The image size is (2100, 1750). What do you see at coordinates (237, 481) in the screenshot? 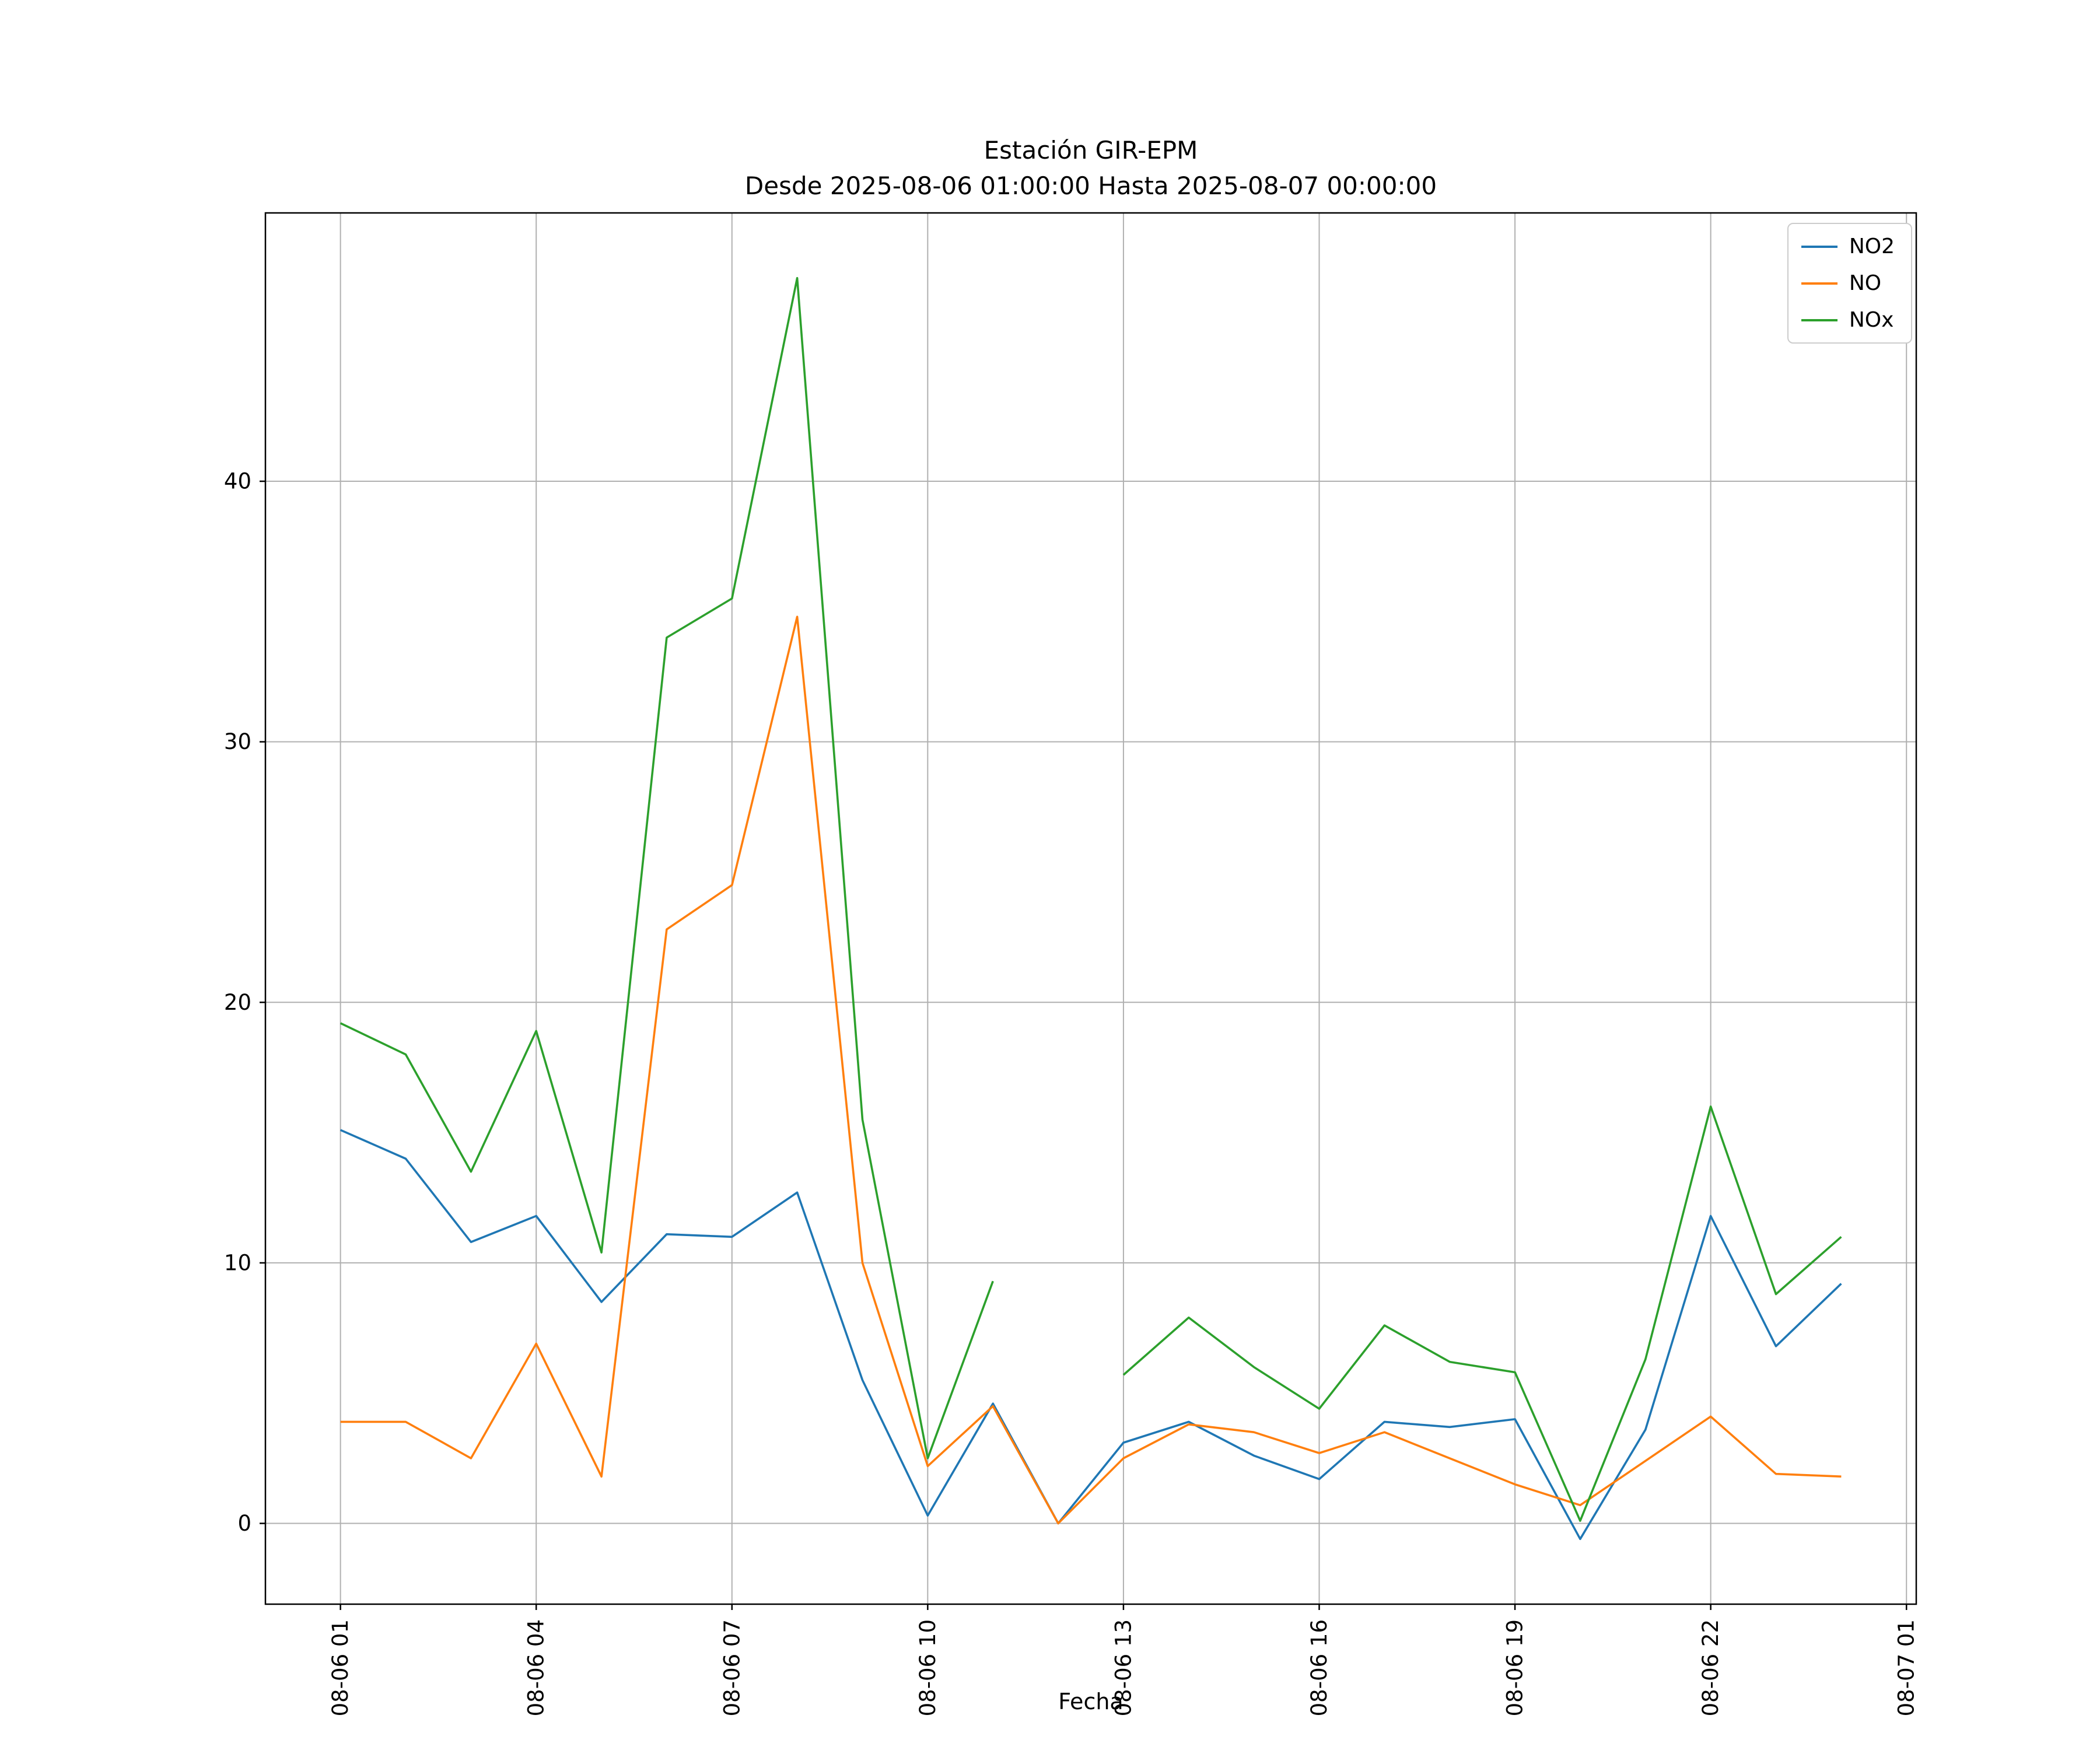
I see `y-tick-label: 40` at bounding box center [237, 481].